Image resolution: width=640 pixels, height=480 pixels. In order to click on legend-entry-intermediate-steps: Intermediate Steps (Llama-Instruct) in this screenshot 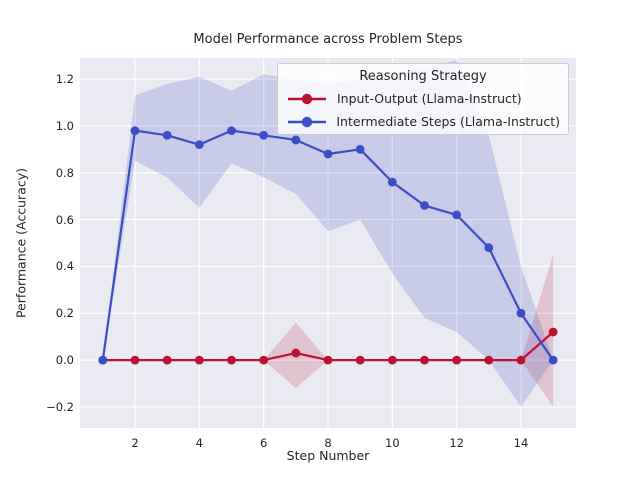, I will do `click(423, 121)`.